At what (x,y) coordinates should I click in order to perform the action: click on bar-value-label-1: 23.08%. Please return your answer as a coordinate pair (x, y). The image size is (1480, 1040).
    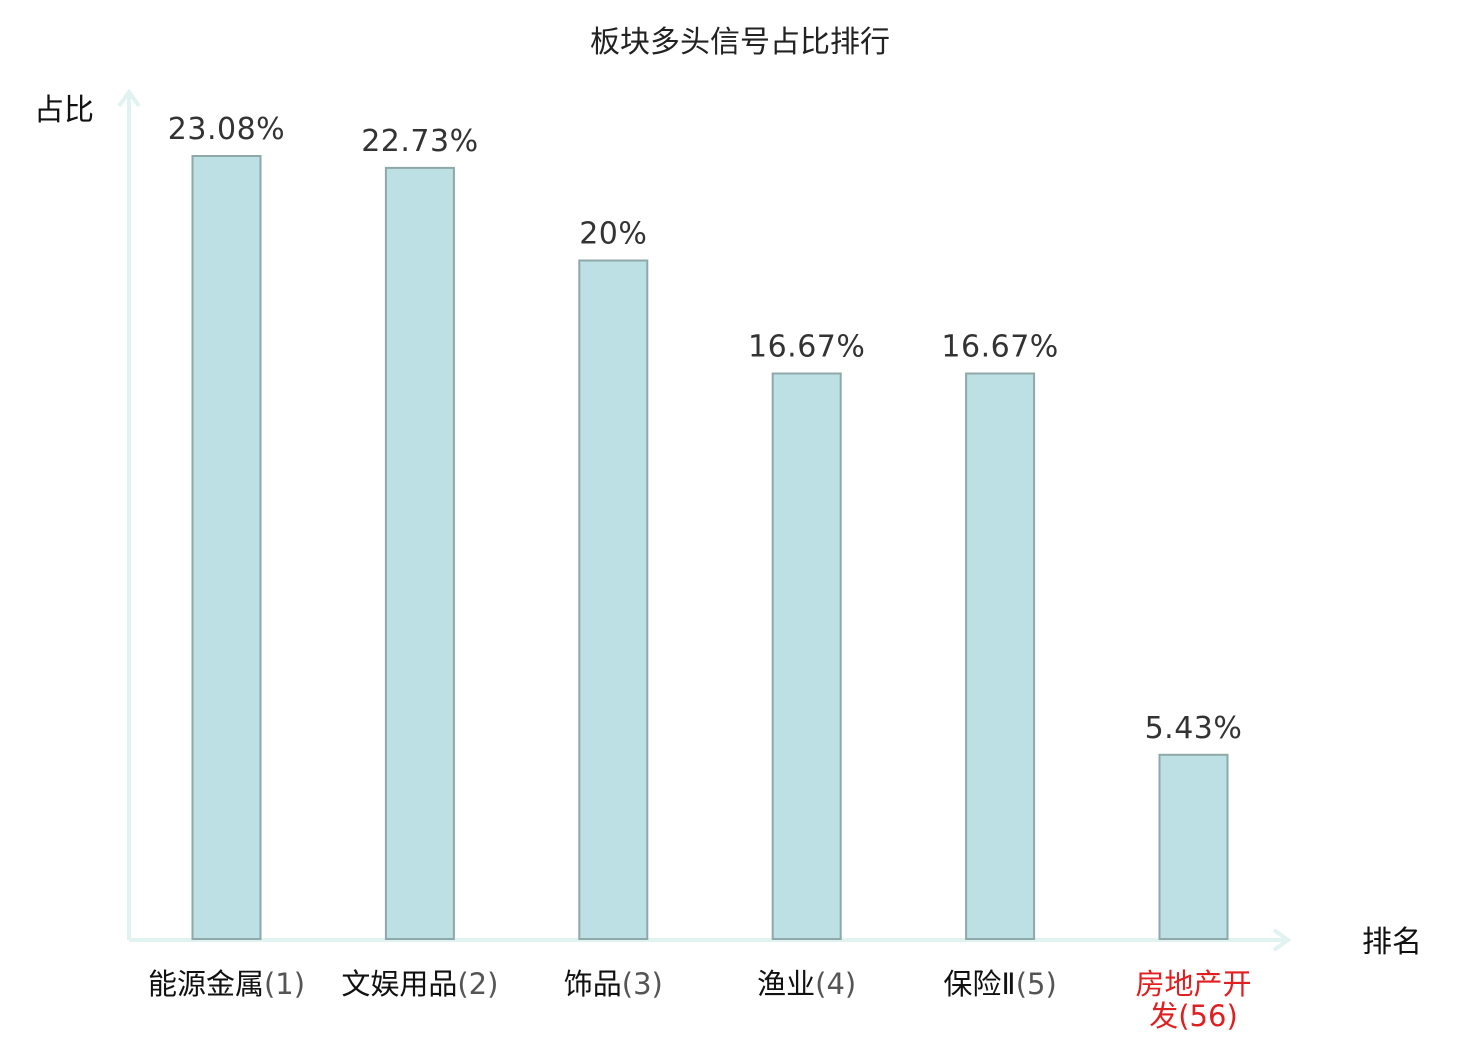
    Looking at the image, I should click on (226, 129).